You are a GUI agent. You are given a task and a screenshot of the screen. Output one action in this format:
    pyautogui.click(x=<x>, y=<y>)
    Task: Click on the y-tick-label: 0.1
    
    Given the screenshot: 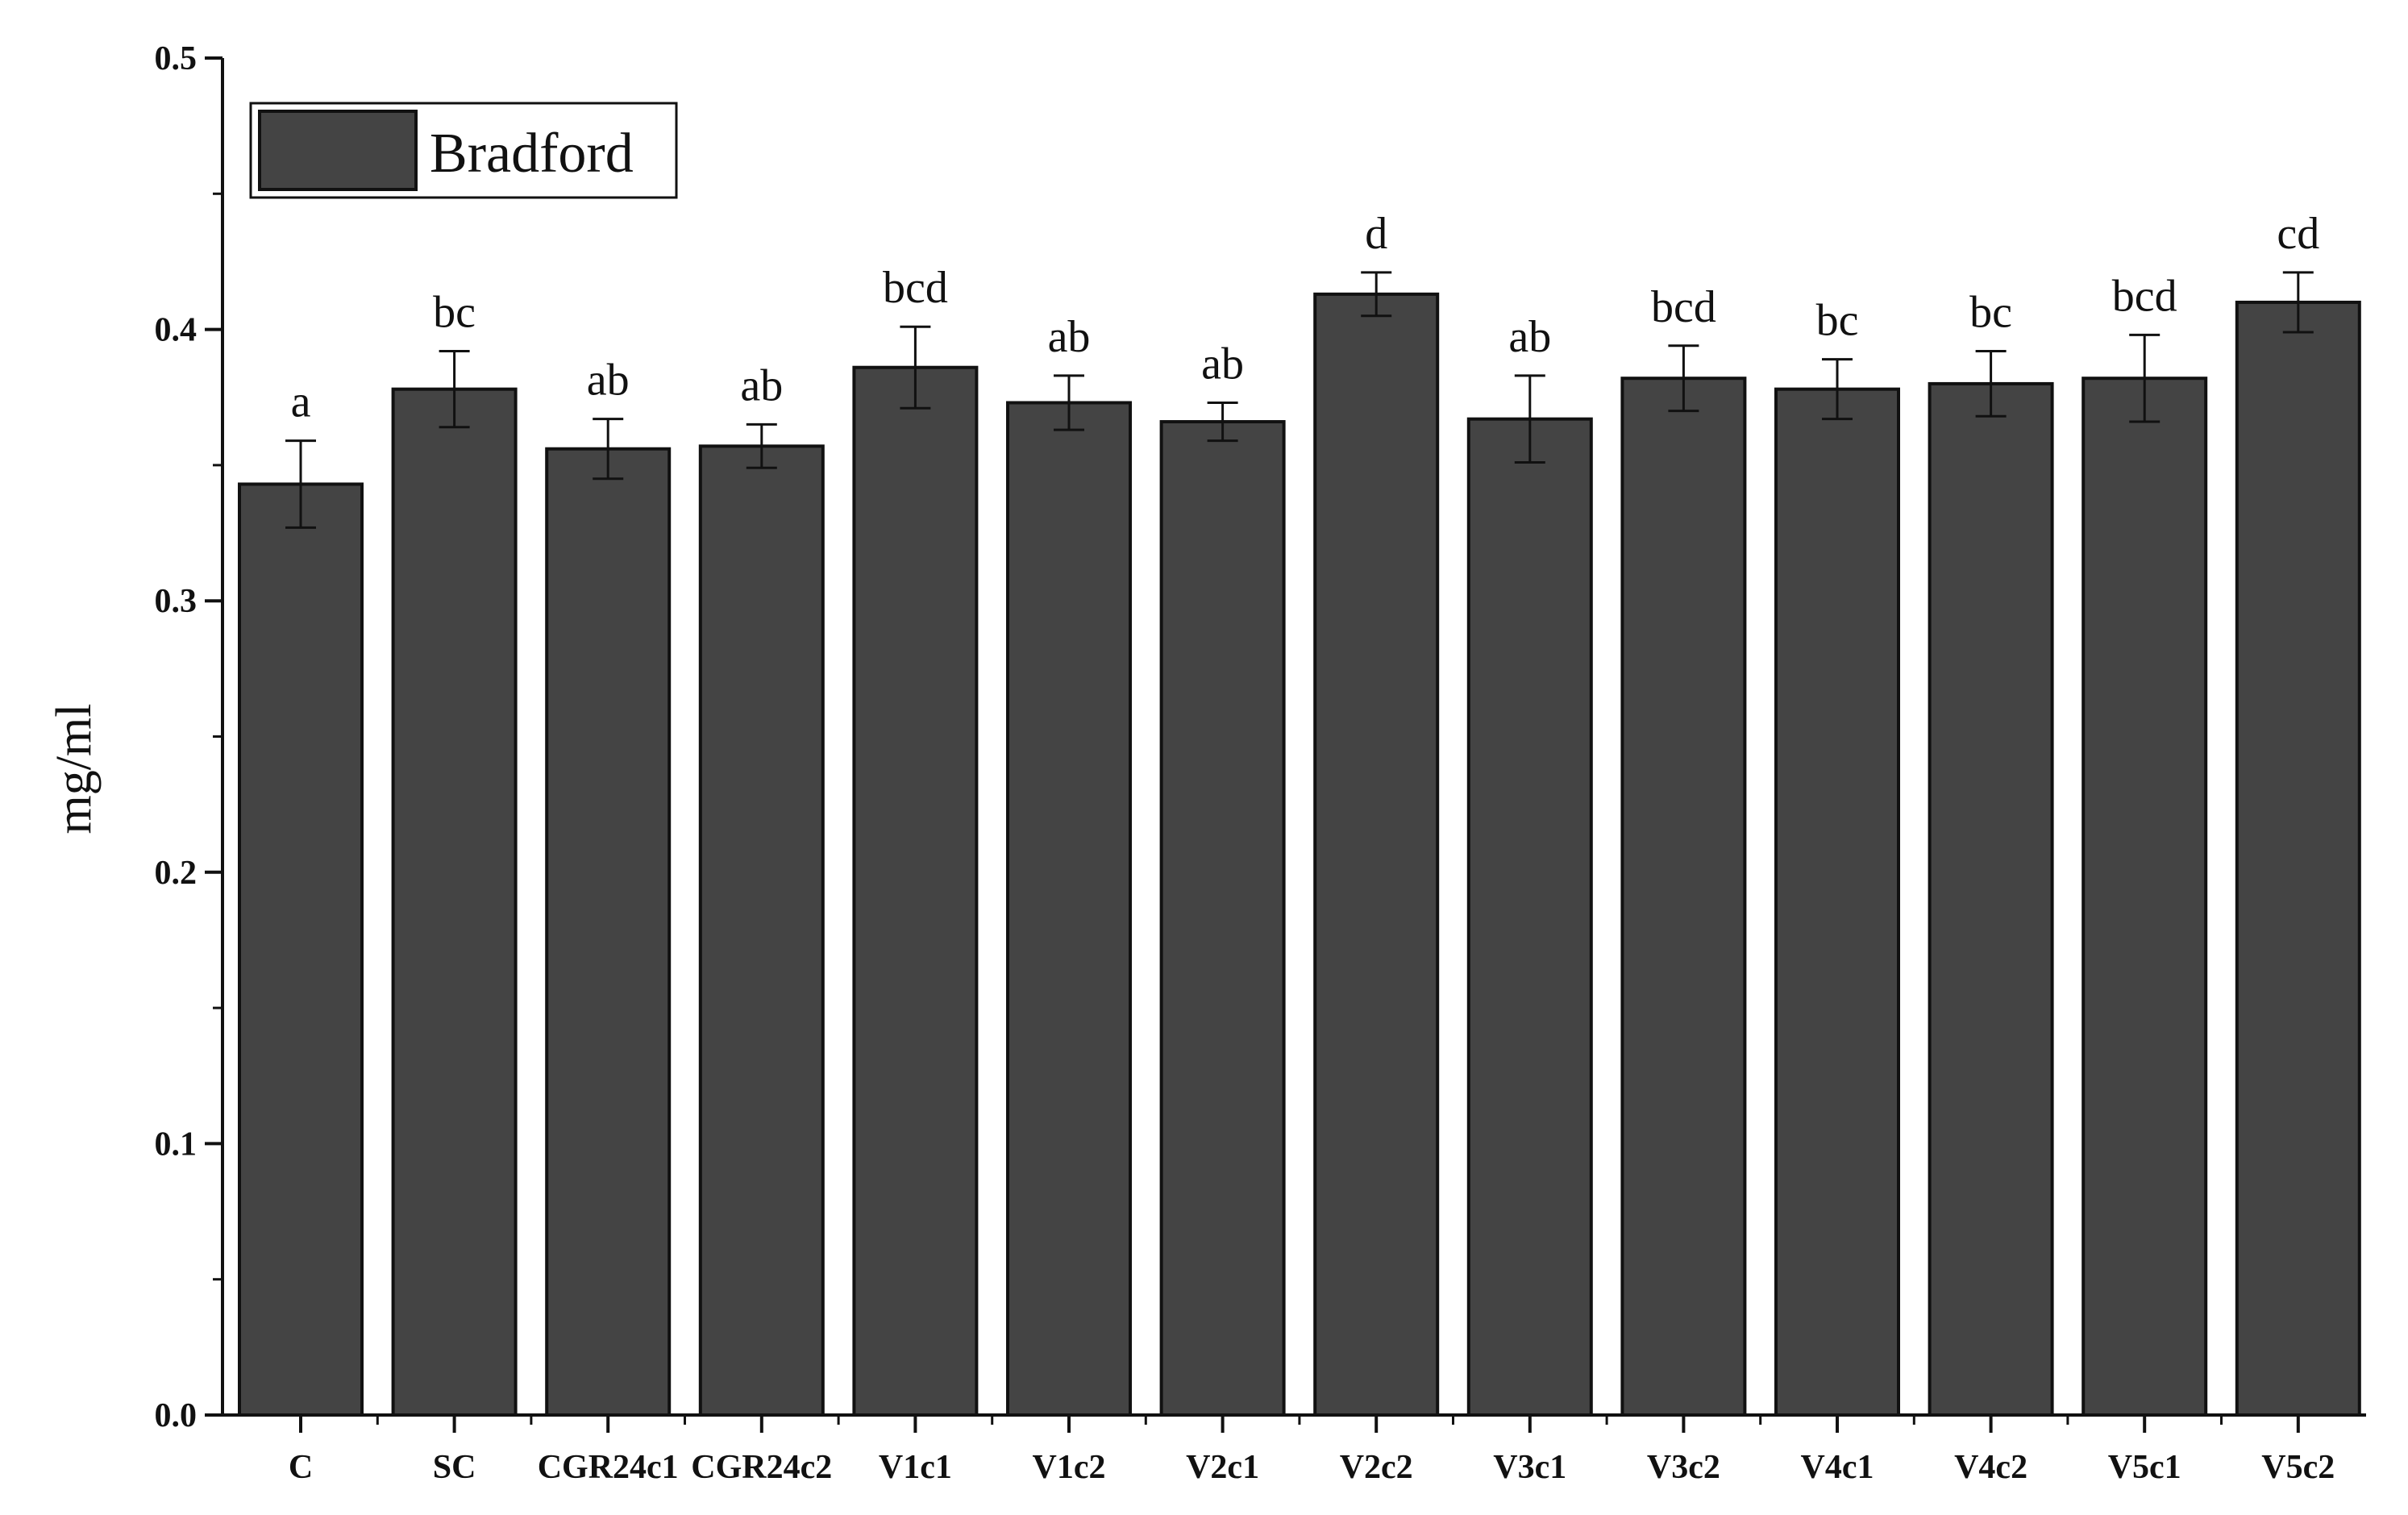 What is the action you would take?
    pyautogui.click(x=176, y=1145)
    